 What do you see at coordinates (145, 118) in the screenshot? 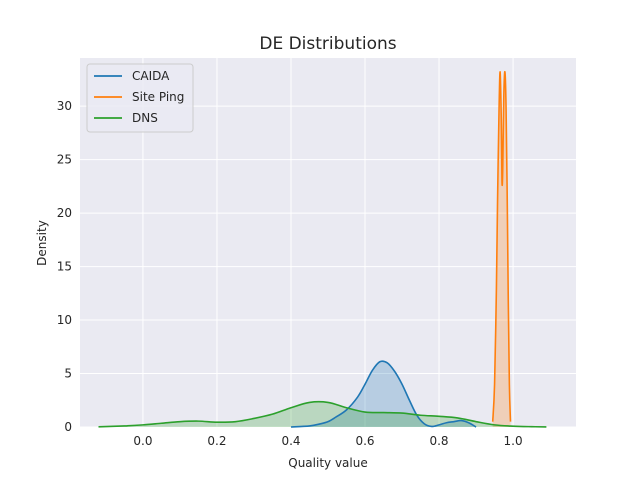
I see `legend-label-dns: DNS` at bounding box center [145, 118].